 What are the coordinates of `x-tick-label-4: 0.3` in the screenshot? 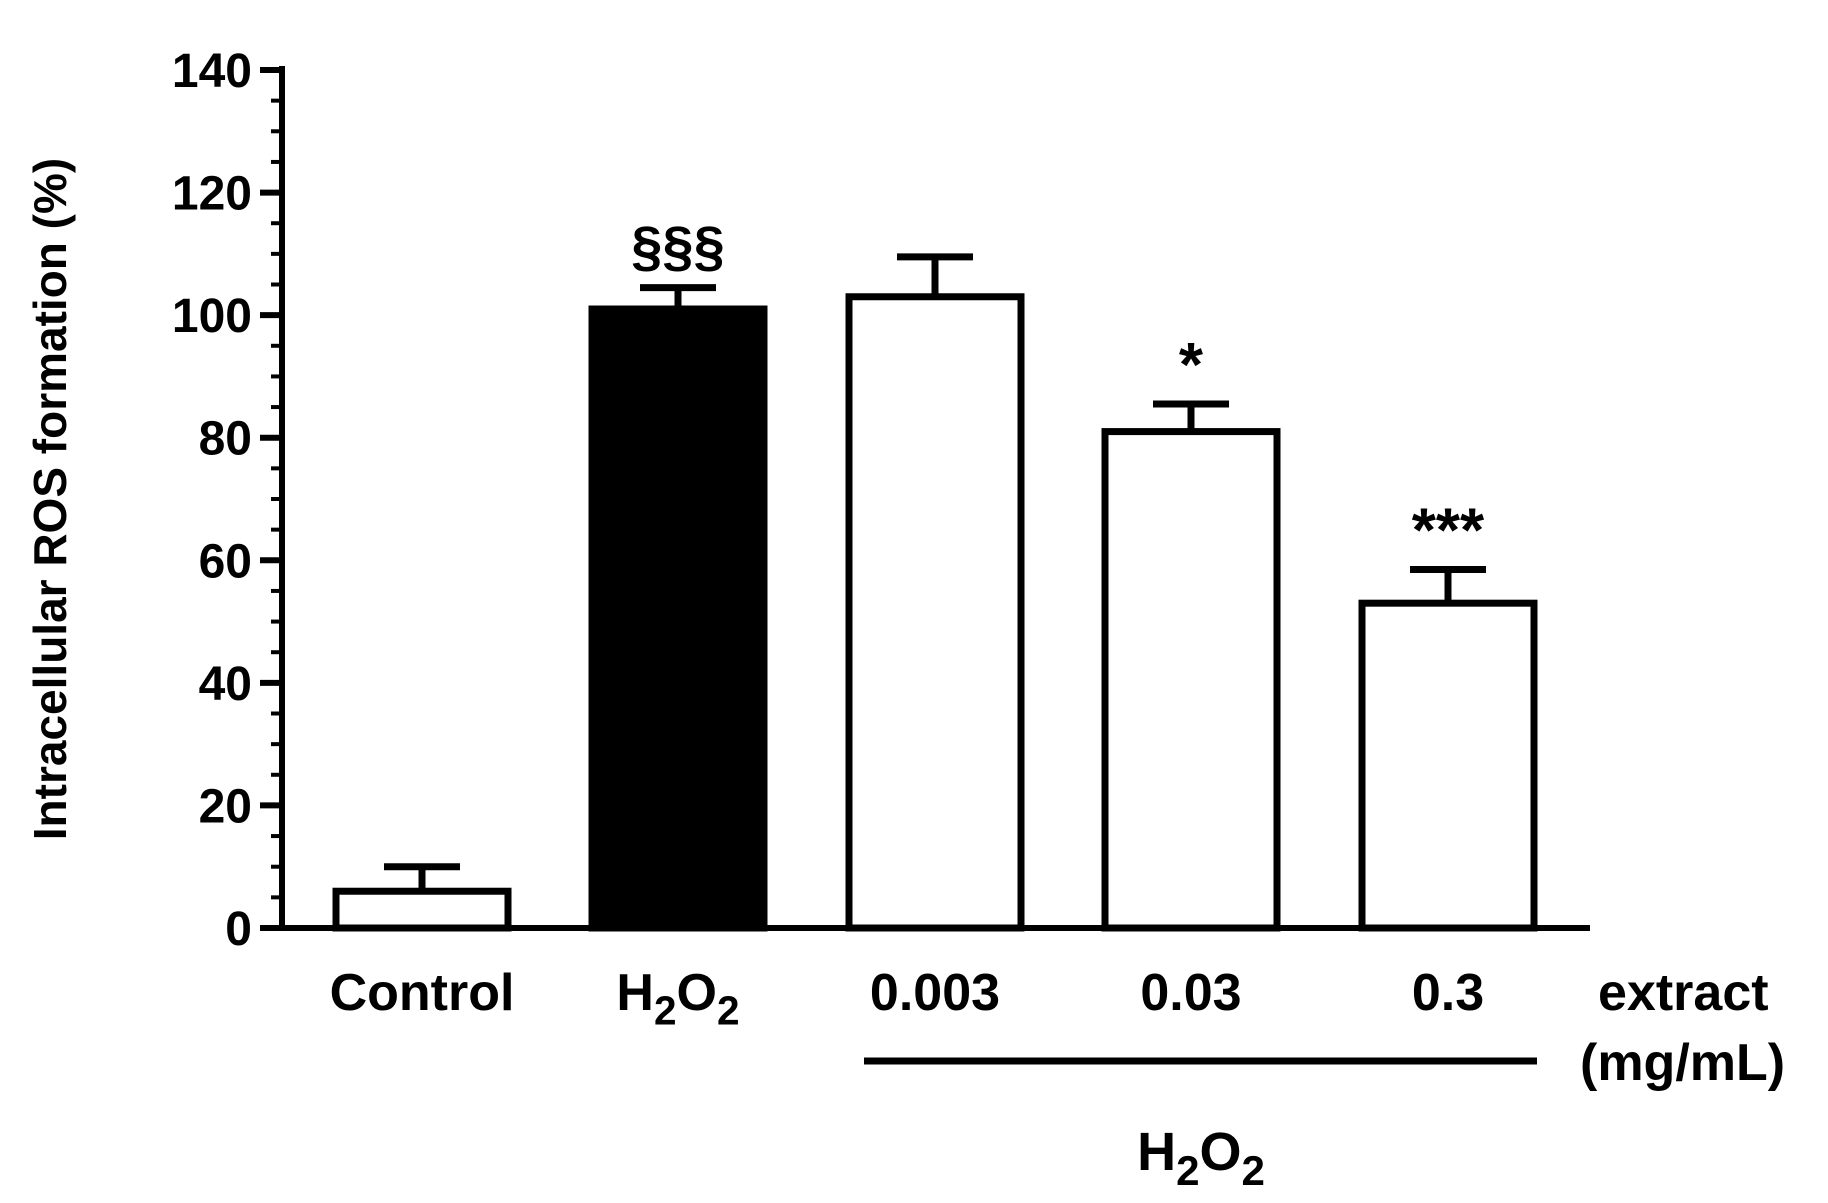 It's located at (1448, 993).